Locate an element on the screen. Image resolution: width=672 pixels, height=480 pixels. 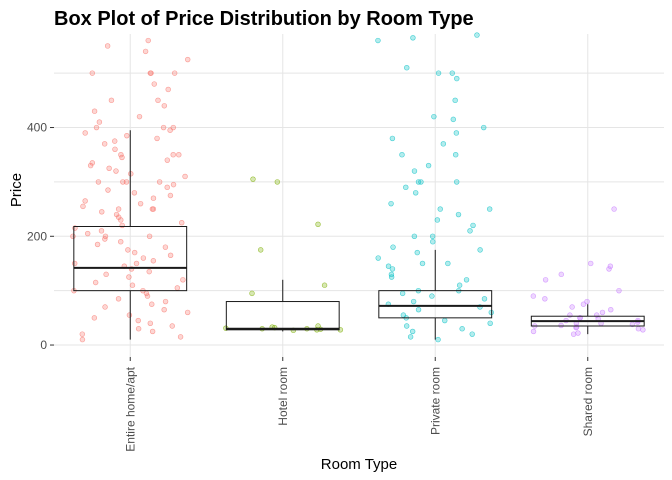
x-tick-label: Shared room is located at coordinates (588, 401).